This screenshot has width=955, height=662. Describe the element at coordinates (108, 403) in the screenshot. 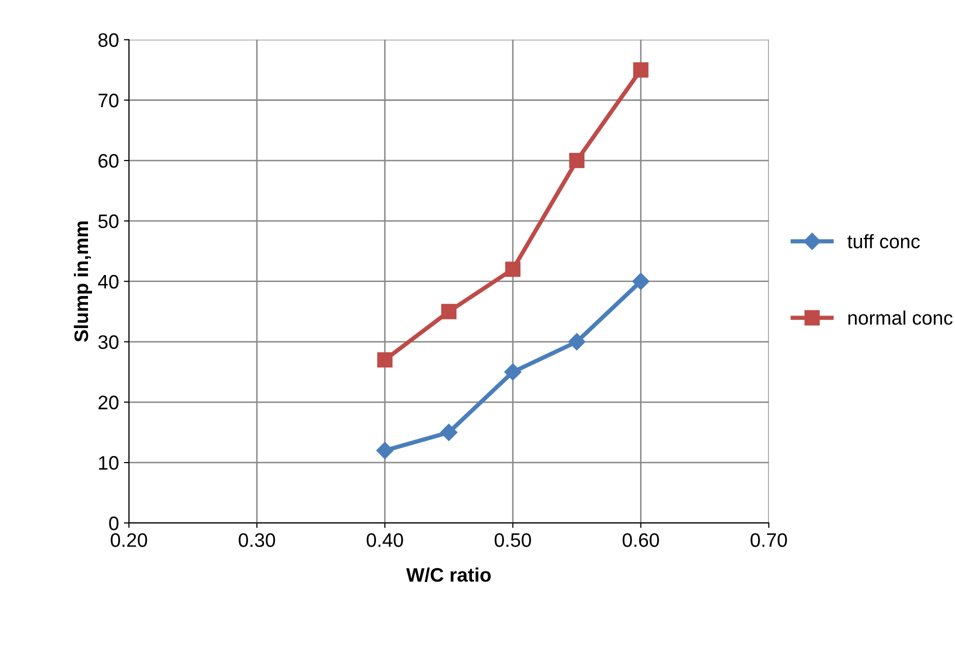

I see `y-tick-label: 20` at that location.